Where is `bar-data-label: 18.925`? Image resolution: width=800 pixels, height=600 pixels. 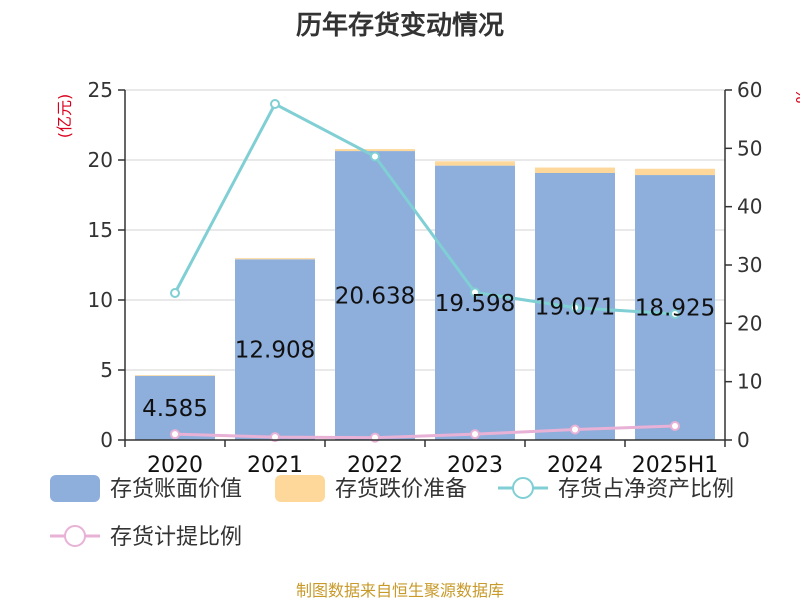 bar-data-label: 18.925 is located at coordinates (675, 309).